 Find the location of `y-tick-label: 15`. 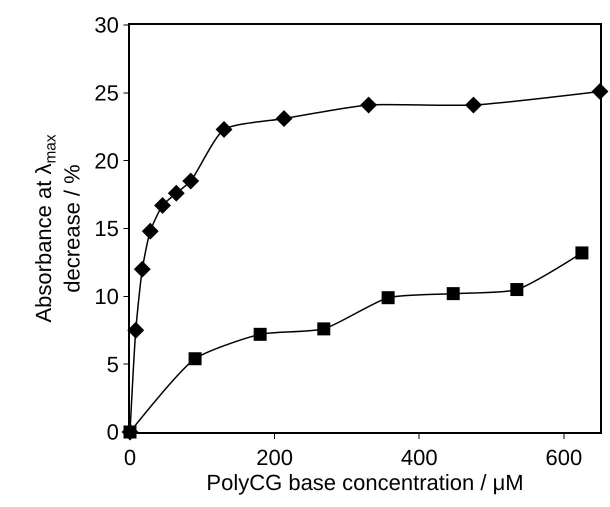

y-tick-label: 15 is located at coordinates (106, 229).